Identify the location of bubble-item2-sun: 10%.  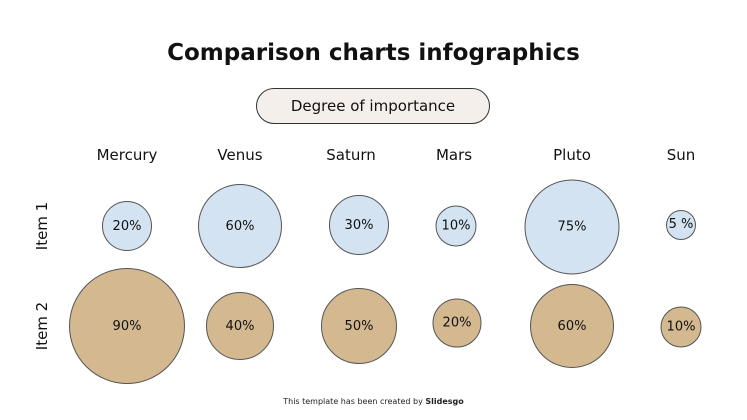
(681, 327).